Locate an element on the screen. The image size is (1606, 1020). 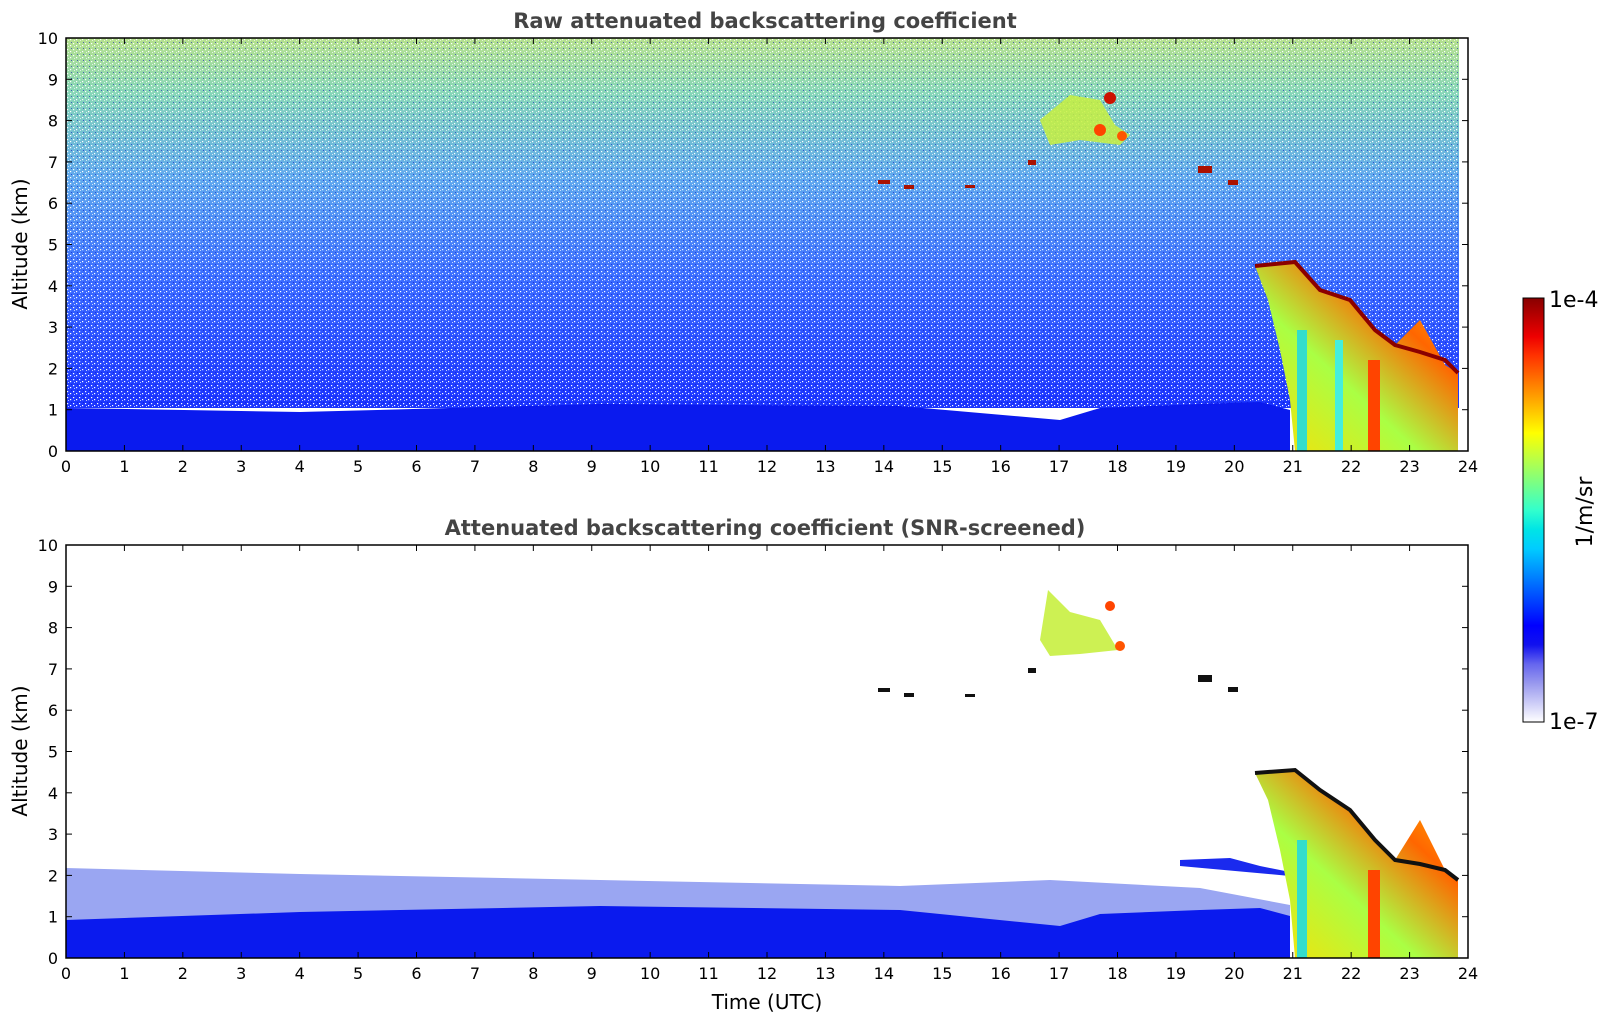
panel-screened-xlabel: Time (UTC) is located at coordinates (767, 1002).